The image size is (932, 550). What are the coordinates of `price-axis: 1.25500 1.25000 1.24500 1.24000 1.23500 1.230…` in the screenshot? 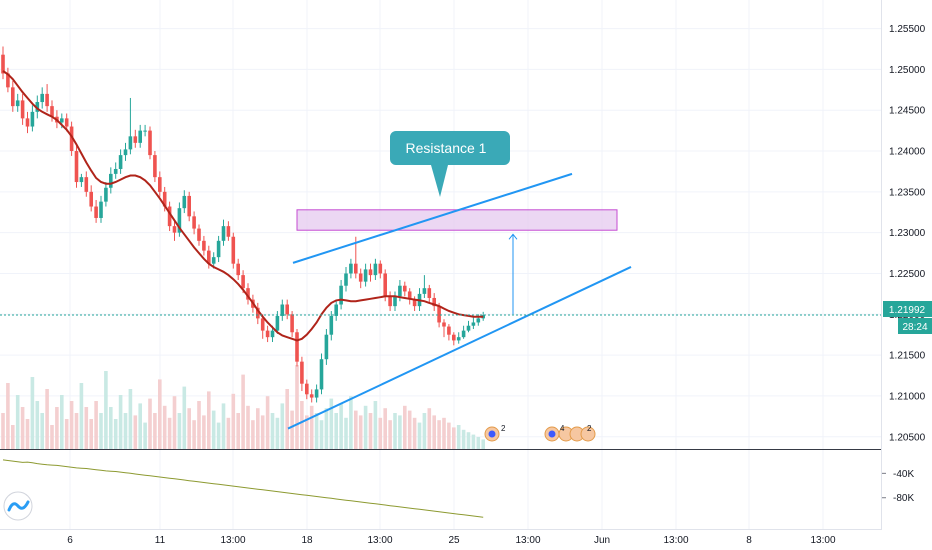 It's located at (907, 233).